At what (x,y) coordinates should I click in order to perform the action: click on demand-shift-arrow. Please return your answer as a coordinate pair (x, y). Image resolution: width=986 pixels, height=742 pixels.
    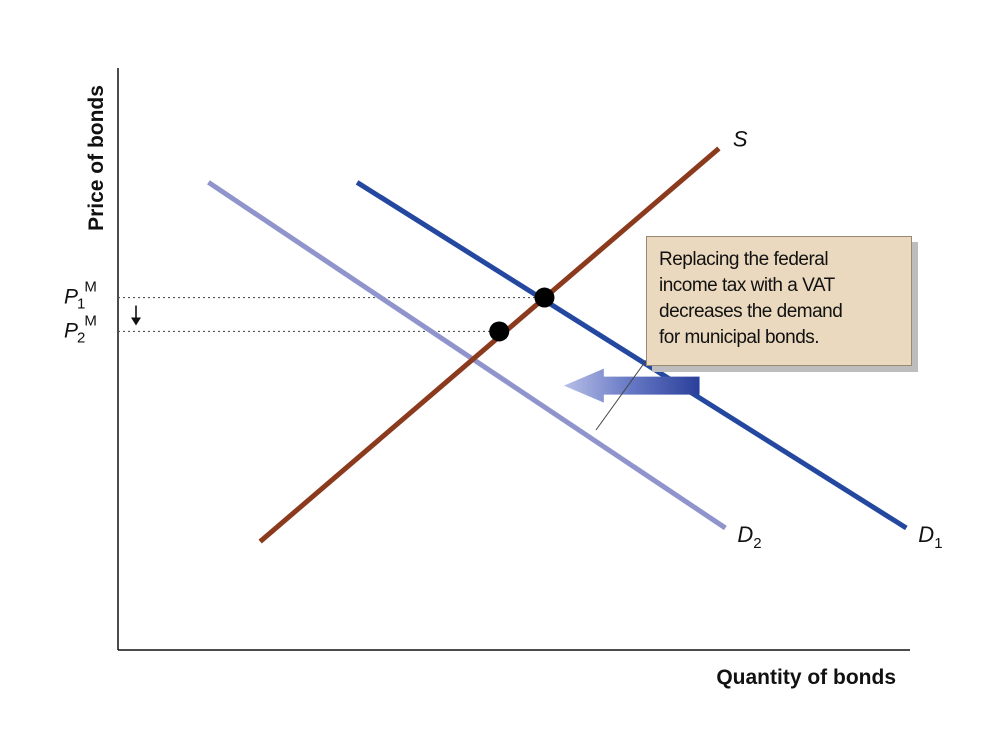
    Looking at the image, I should click on (631, 385).